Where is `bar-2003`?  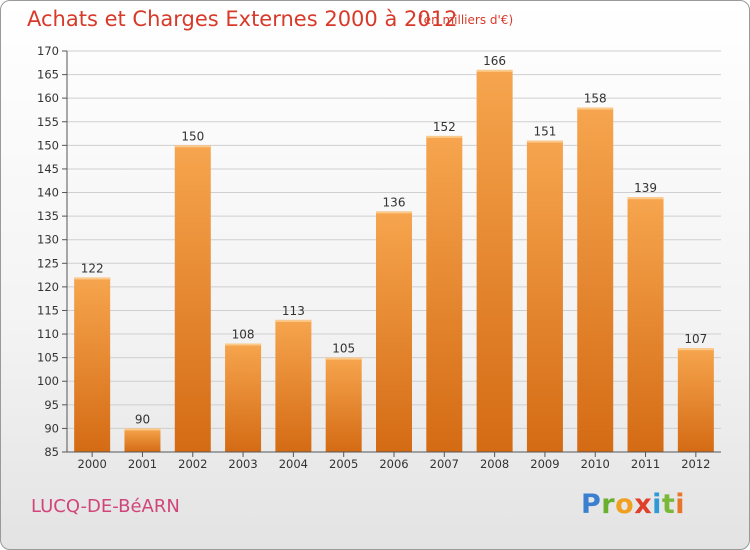 bar-2003 is located at coordinates (243, 397).